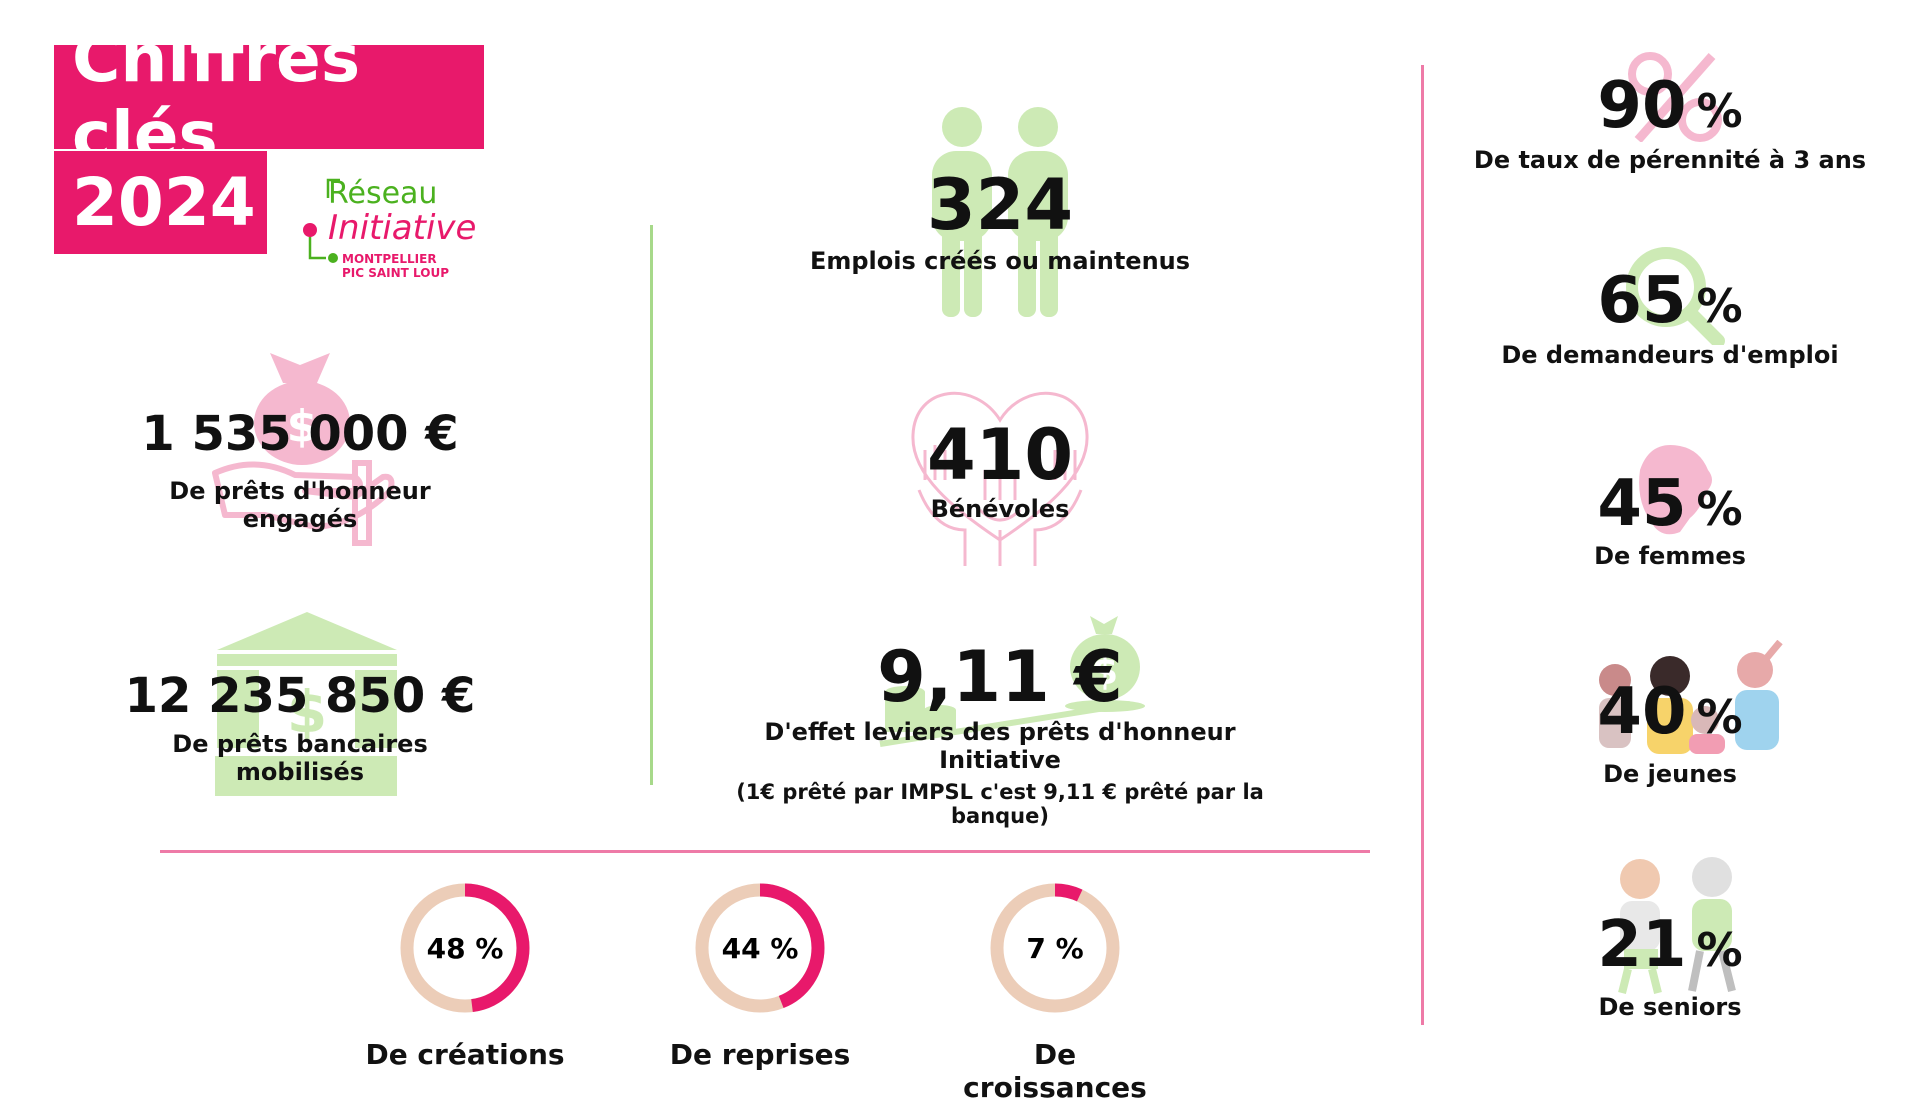 Image resolution: width=1920 pixels, height=1104 pixels. What do you see at coordinates (1642, 712) in the screenshot?
I see `stat-number: 40` at bounding box center [1642, 712].